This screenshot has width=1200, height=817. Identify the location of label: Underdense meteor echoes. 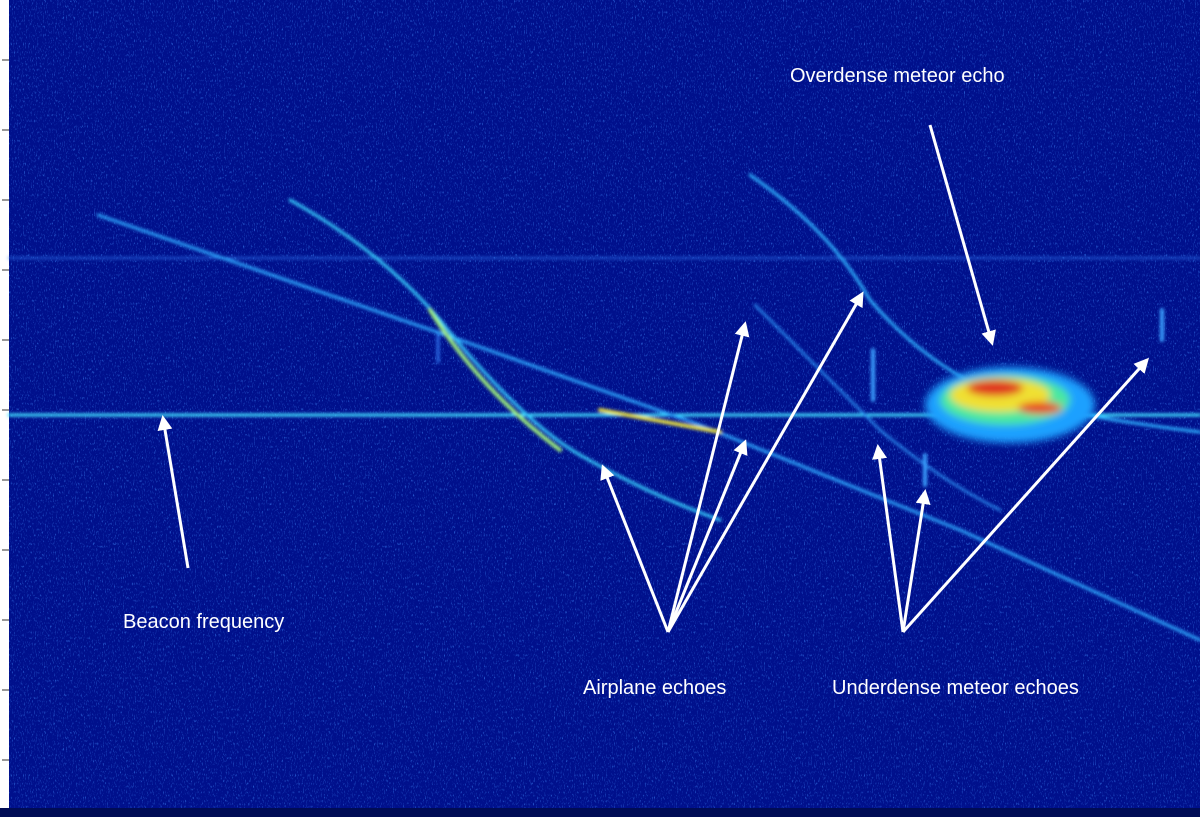
(955, 688).